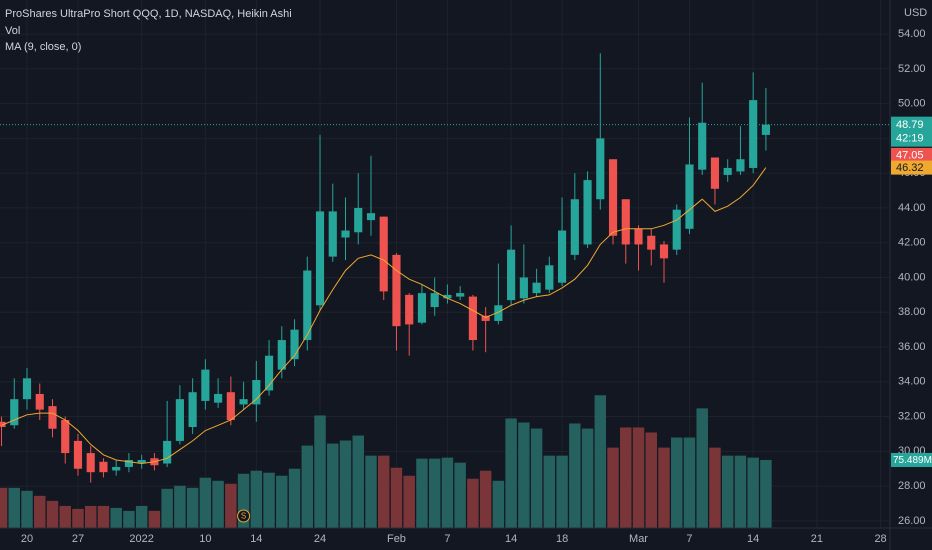  Describe the element at coordinates (912, 104) in the screenshot. I see `y-tick-label: 50.00` at that location.